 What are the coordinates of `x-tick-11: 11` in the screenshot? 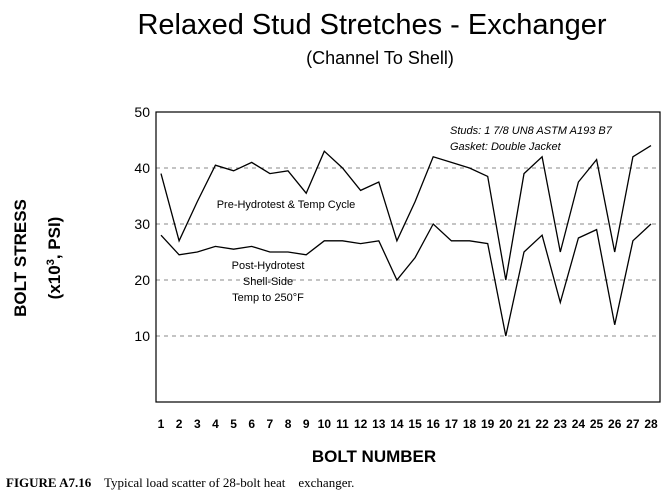 It's located at (342, 424).